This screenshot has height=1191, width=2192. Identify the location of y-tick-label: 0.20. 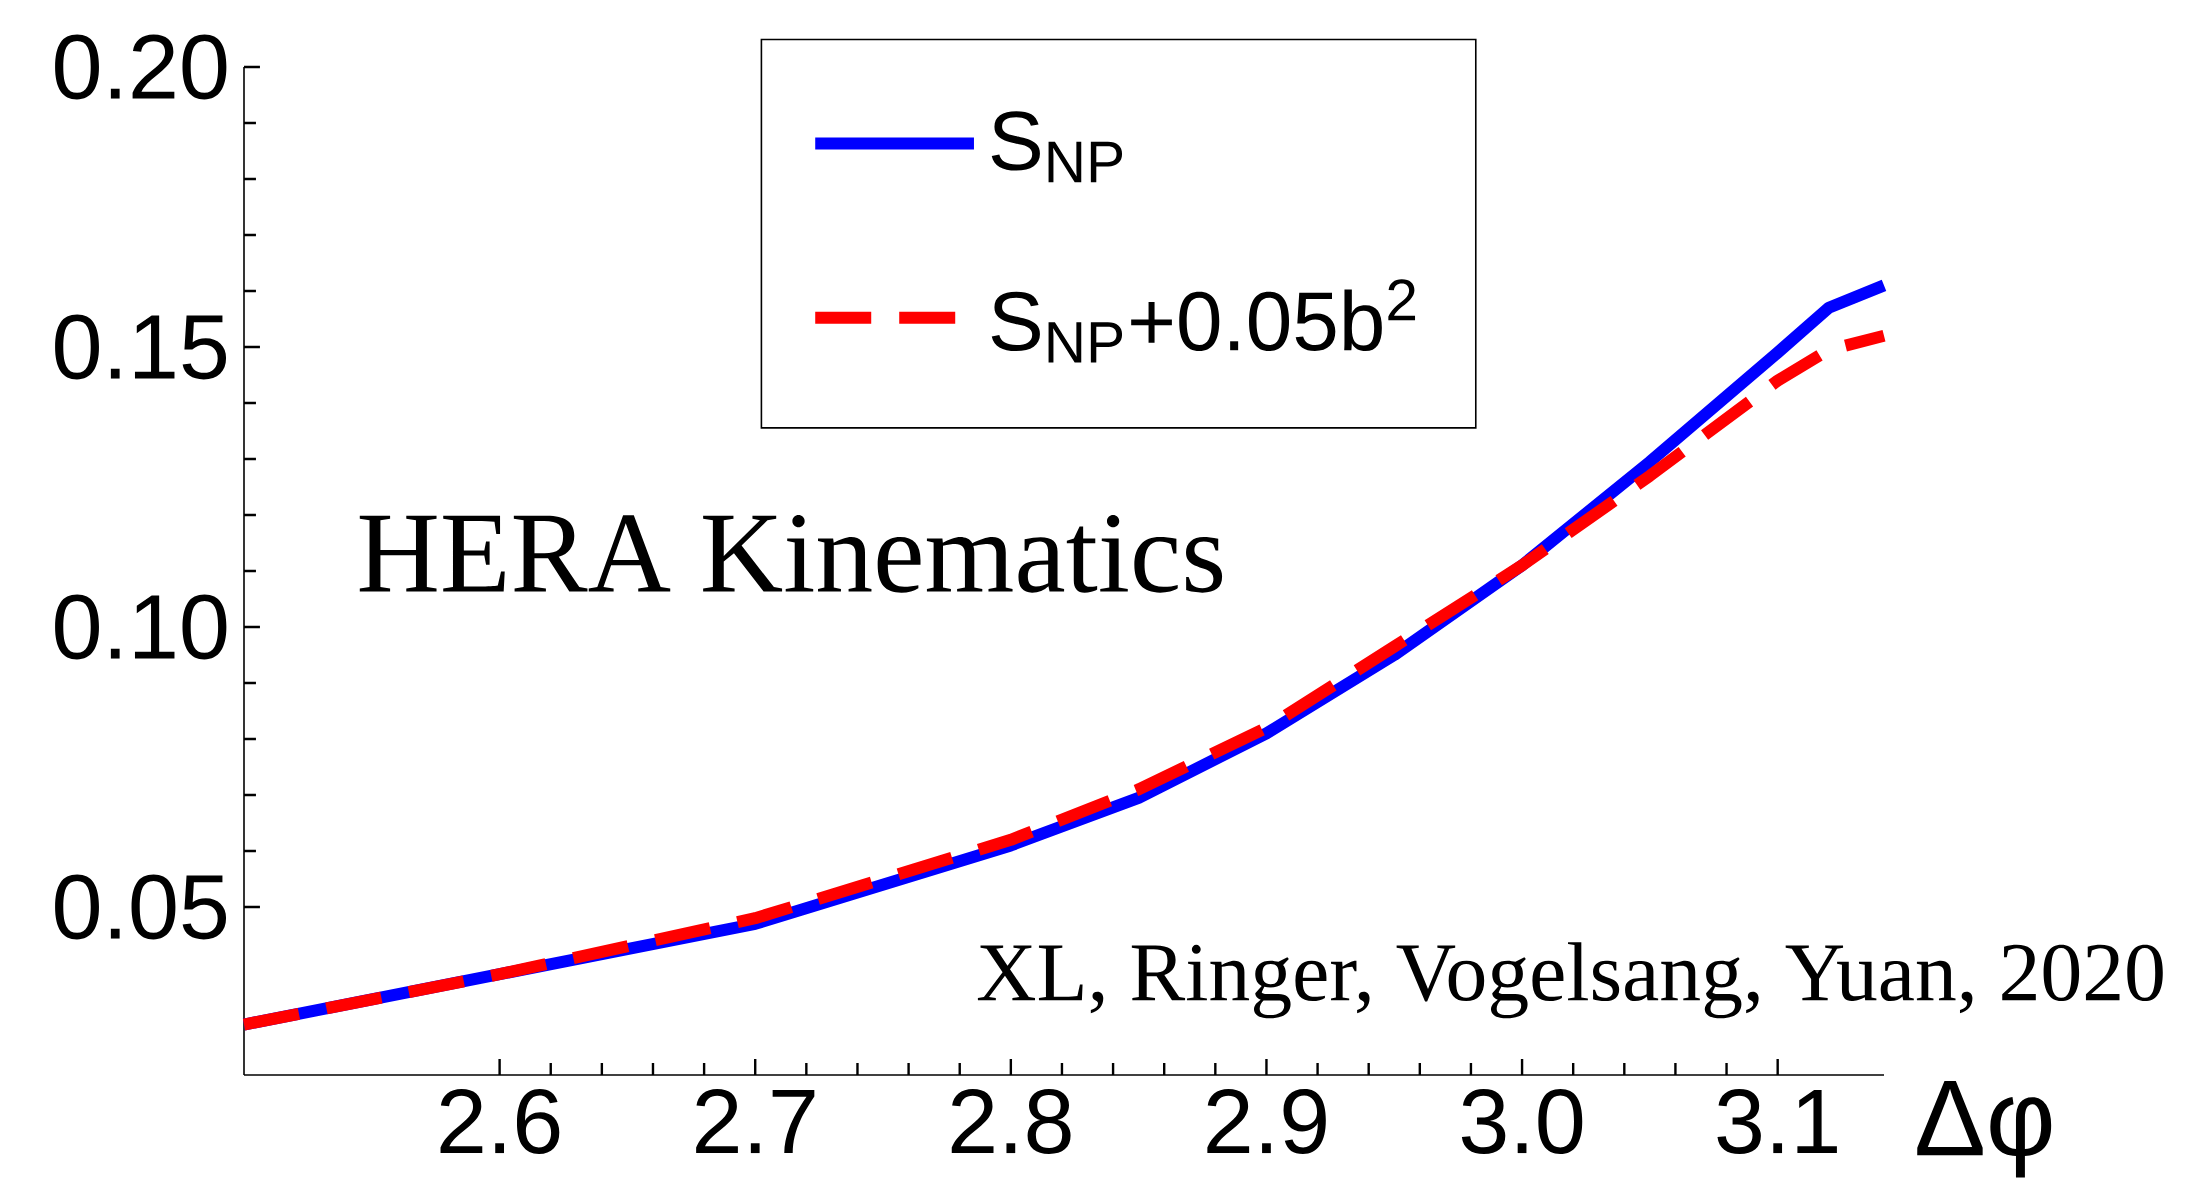
(141, 67).